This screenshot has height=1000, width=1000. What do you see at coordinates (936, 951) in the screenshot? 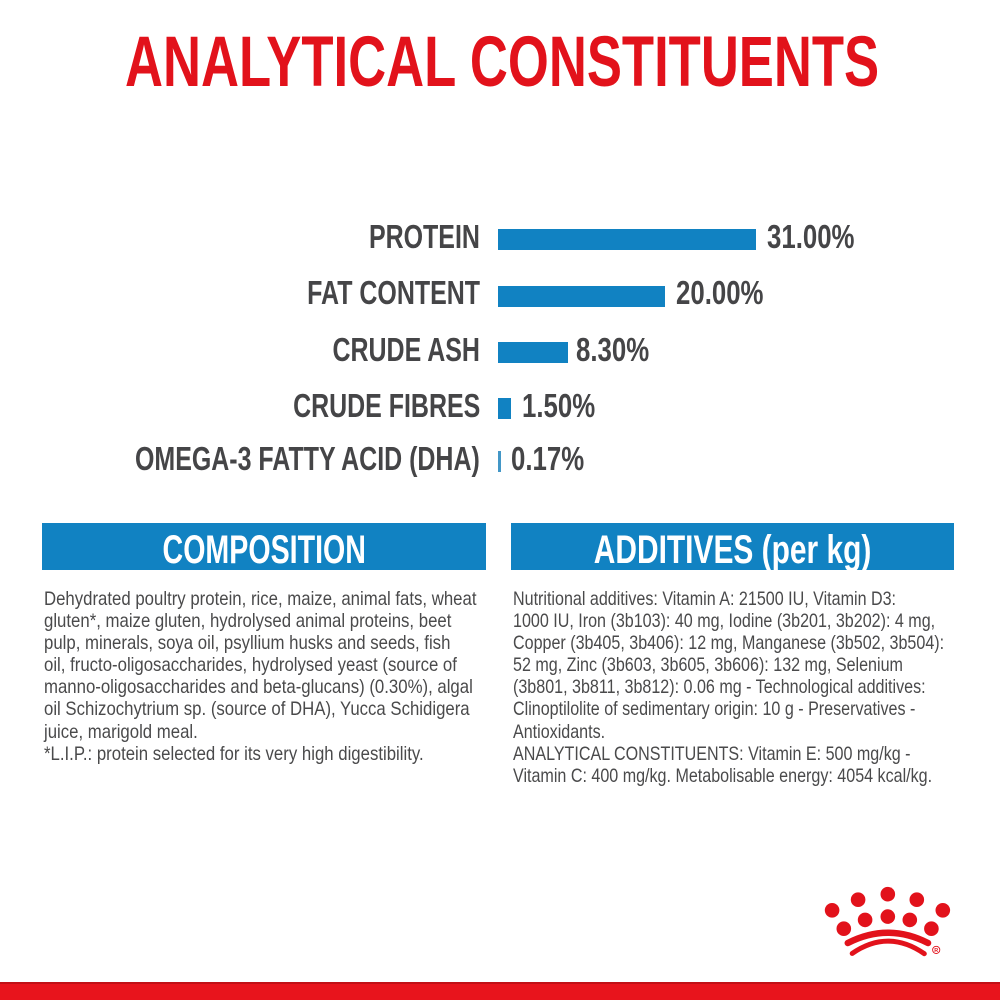
I see `svg-text: R` at bounding box center [936, 951].